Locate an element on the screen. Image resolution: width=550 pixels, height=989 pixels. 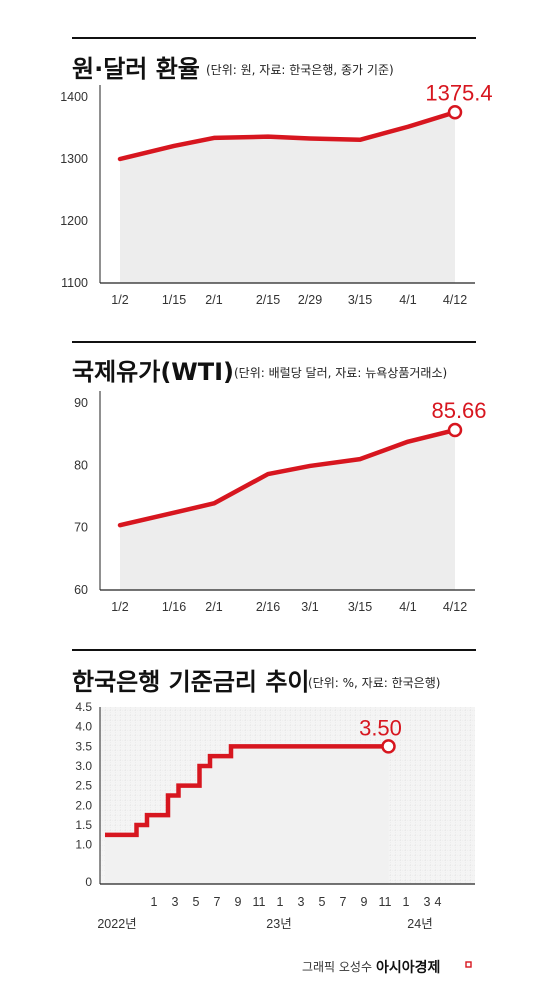
y-tick-label: 1.5 is located at coordinates (83, 825).